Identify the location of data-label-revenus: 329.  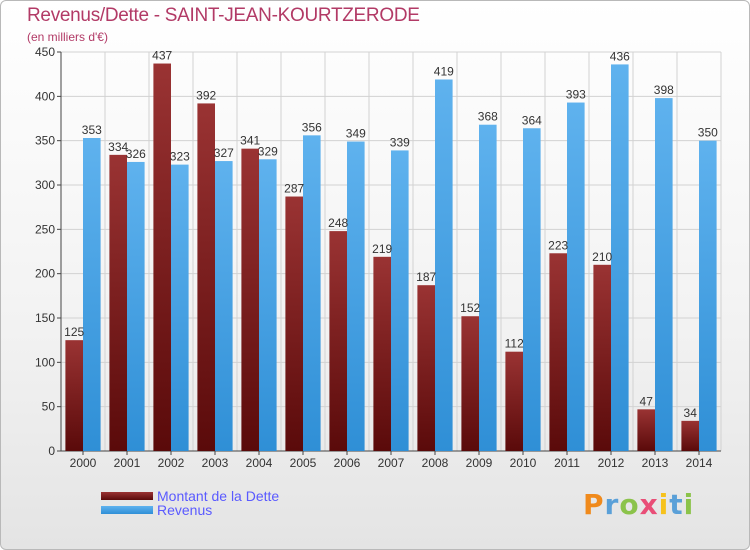
(268, 151).